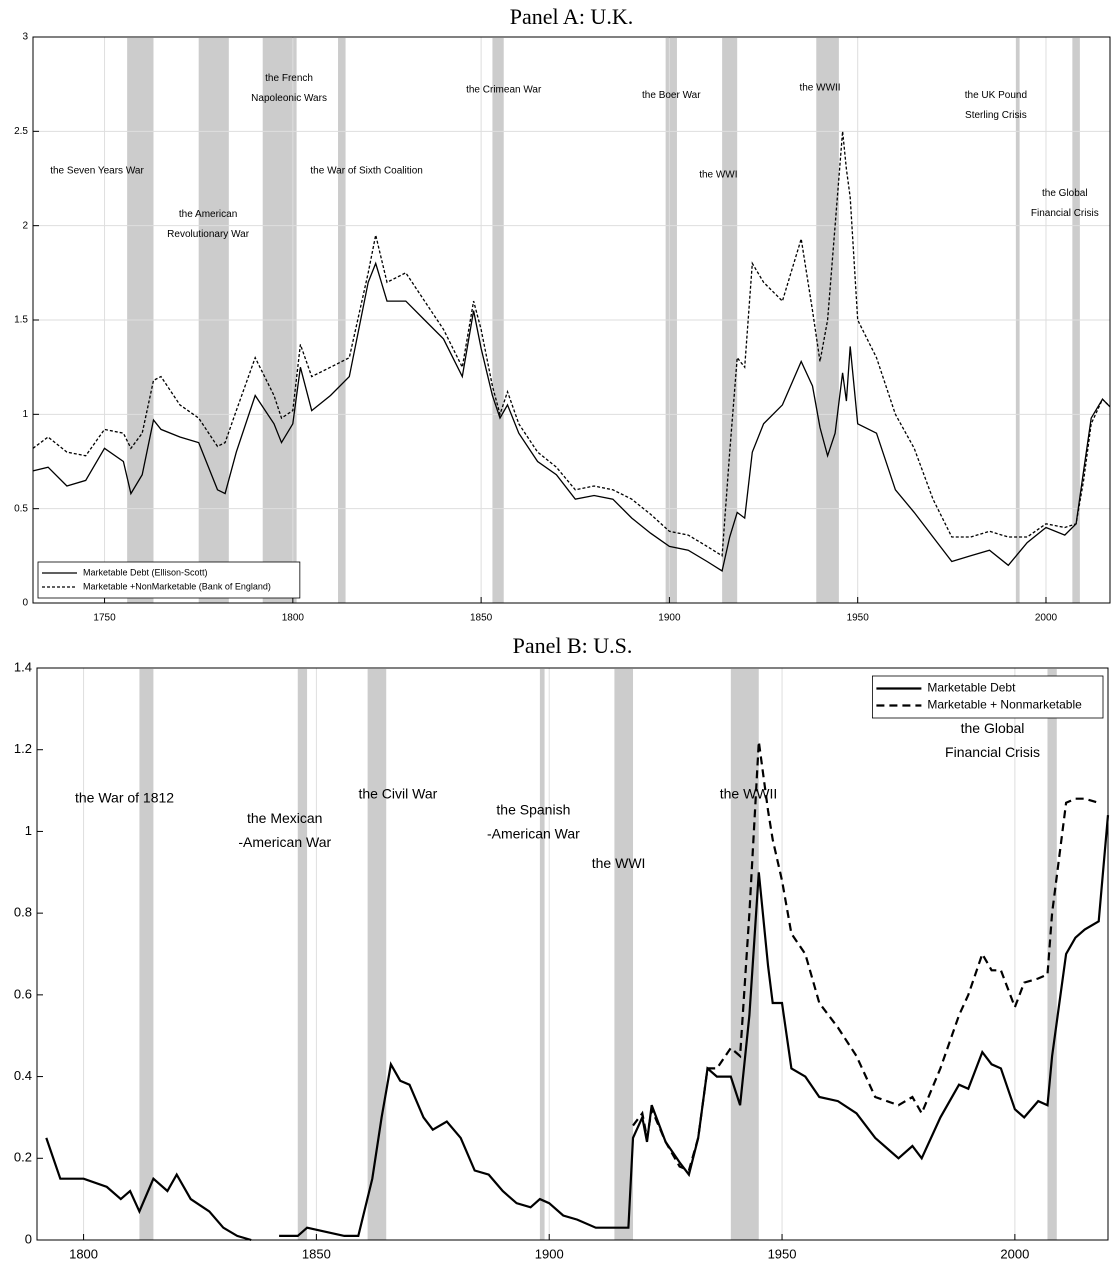 The height and width of the screenshot is (1269, 1111). What do you see at coordinates (124, 797) in the screenshot?
I see `annotation: the War of 1812` at bounding box center [124, 797].